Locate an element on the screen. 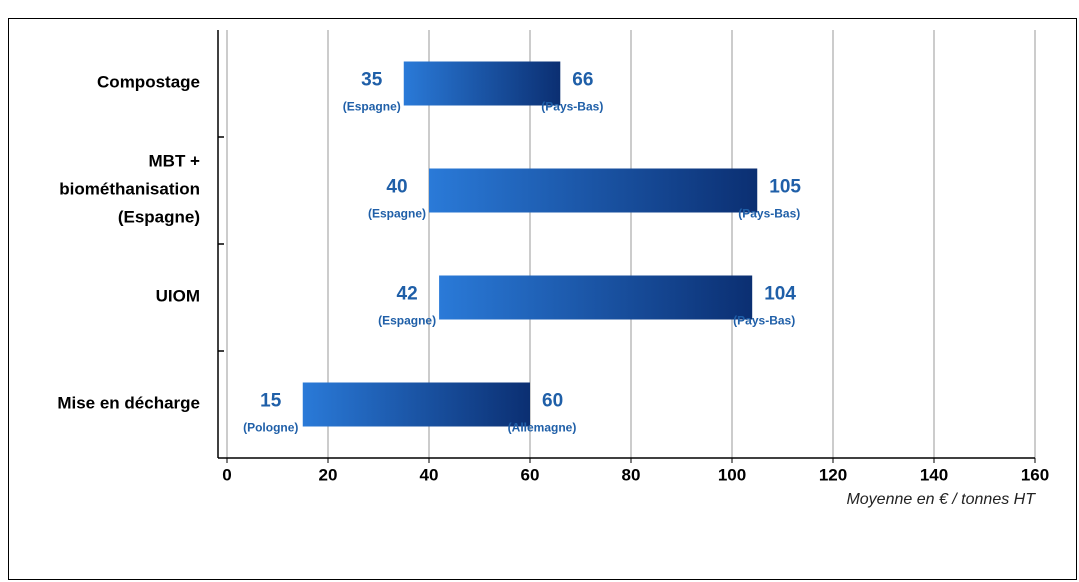 Image resolution: width=1079 pixels, height=582 pixels. y-tick-label: MBT + biométhanisation (Espagne) is located at coordinates (129, 189).